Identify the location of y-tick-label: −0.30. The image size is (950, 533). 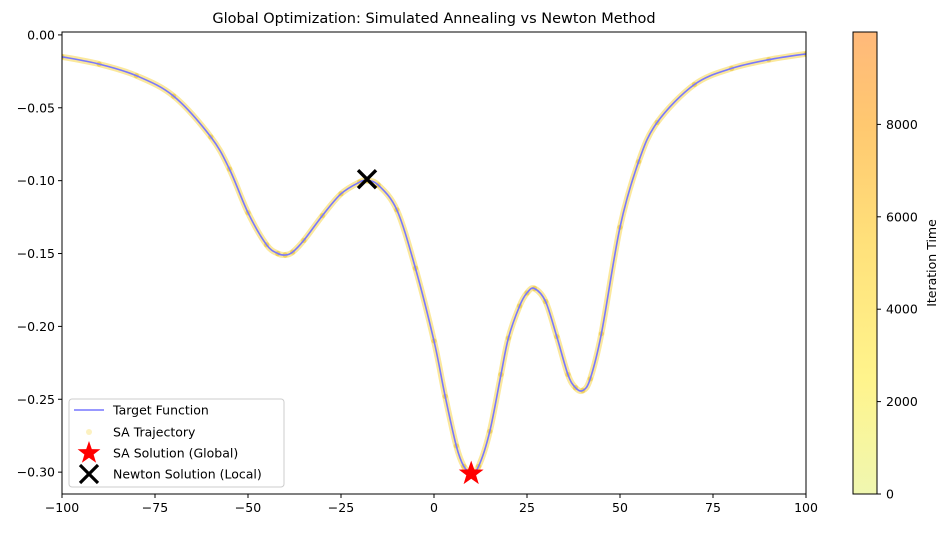
(36, 472).